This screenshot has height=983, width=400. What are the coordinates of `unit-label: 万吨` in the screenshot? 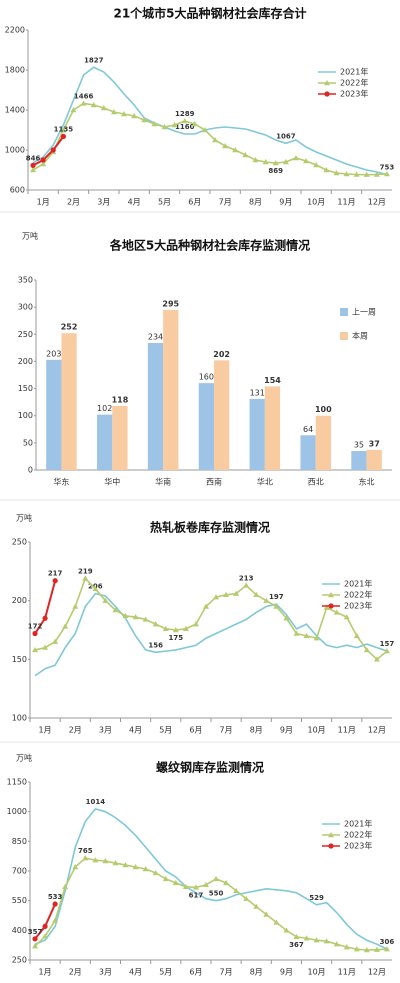 It's located at (24, 758).